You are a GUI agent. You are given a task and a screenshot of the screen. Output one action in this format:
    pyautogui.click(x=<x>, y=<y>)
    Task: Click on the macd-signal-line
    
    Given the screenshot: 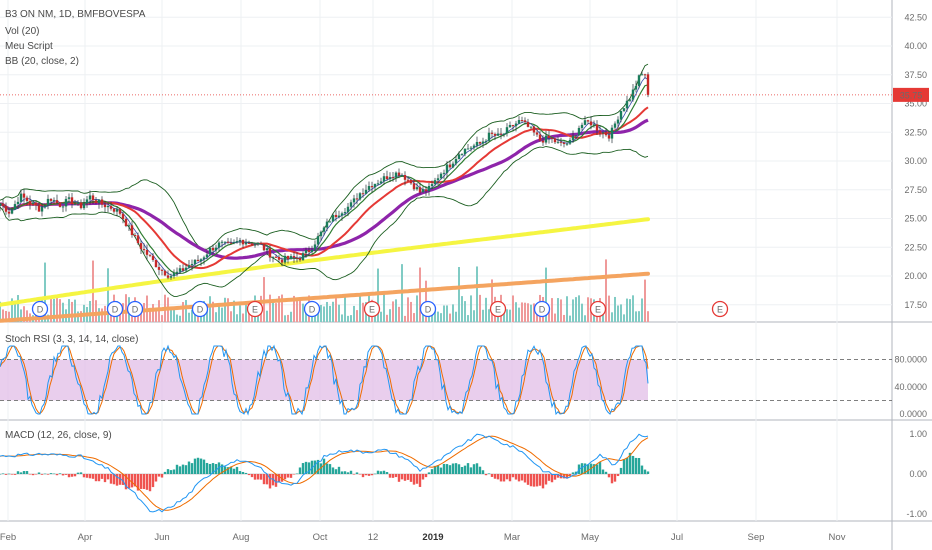 What is the action you would take?
    pyautogui.click(x=324, y=473)
    